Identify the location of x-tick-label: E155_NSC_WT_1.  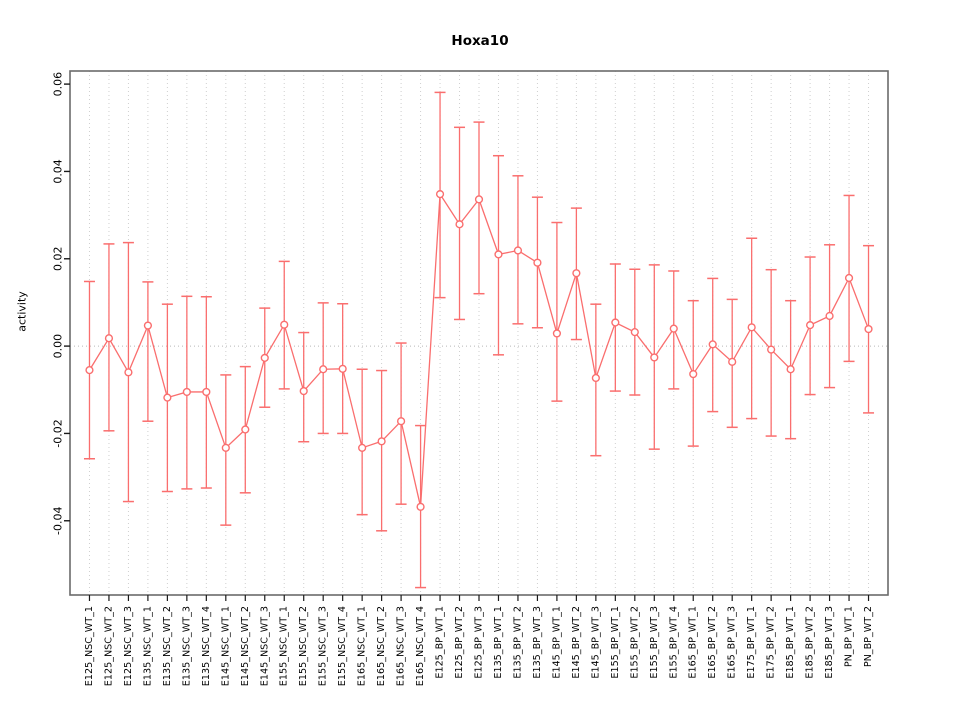
(284, 646).